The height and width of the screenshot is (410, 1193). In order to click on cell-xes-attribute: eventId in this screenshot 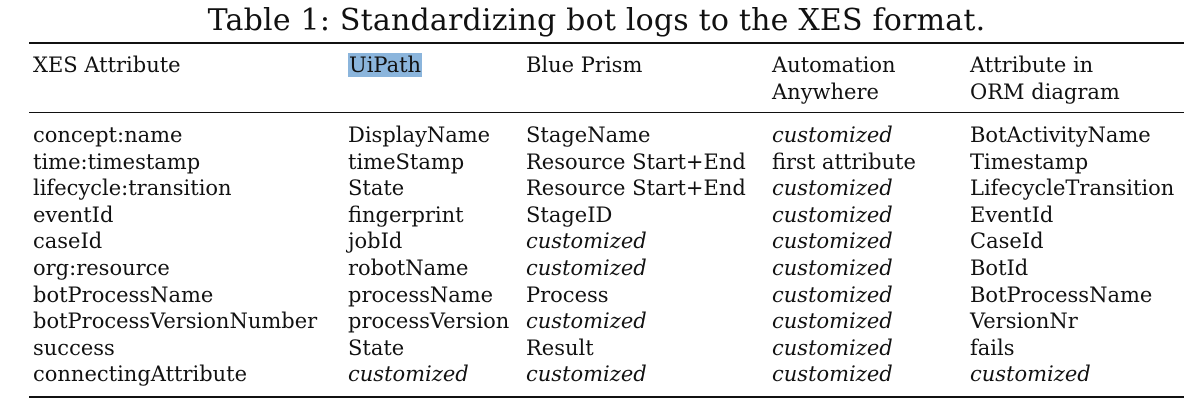, I will do `click(73, 214)`.